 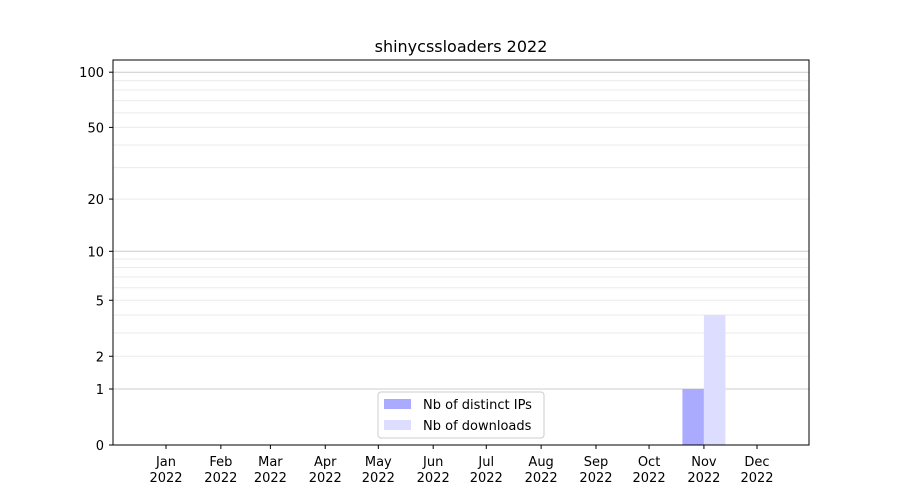 I want to click on x-tick-label-month: Oct, so click(x=649, y=462).